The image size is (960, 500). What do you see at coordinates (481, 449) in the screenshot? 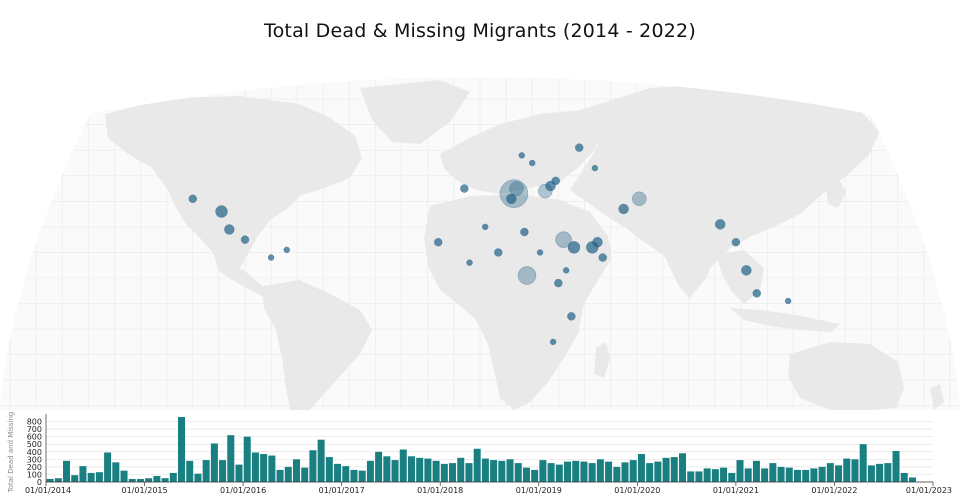
I see `histogram-bars` at bounding box center [481, 449].